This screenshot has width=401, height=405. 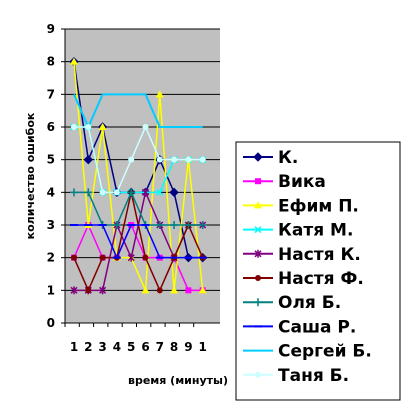 I want to click on legend-label: К., so click(x=288, y=158).